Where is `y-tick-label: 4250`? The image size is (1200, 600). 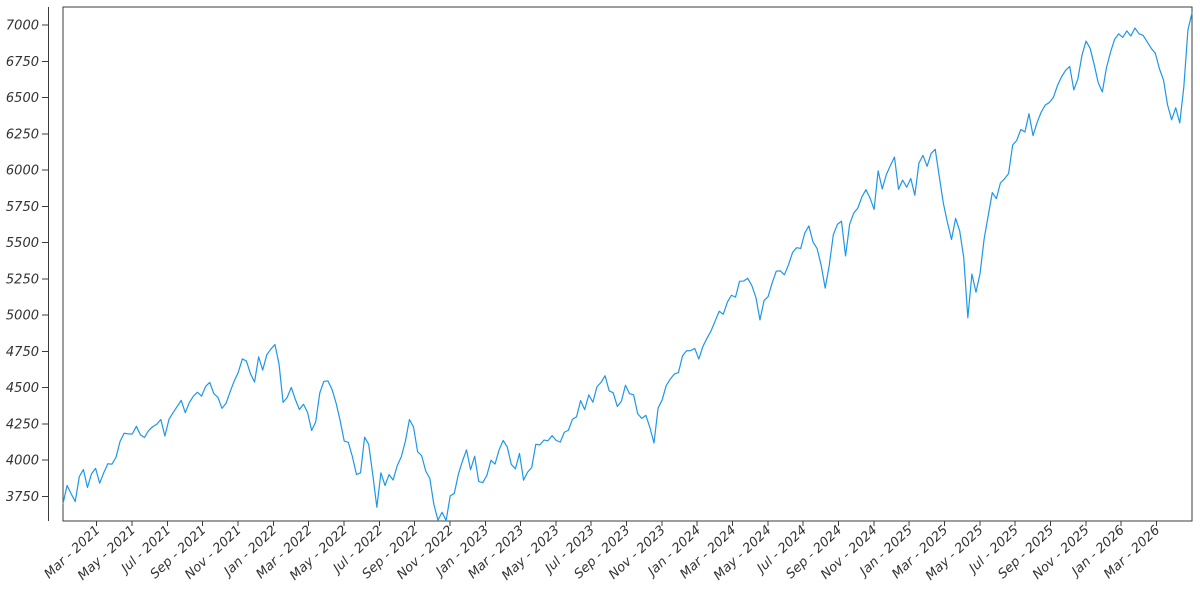 y-tick-label: 4250 is located at coordinates (22, 424).